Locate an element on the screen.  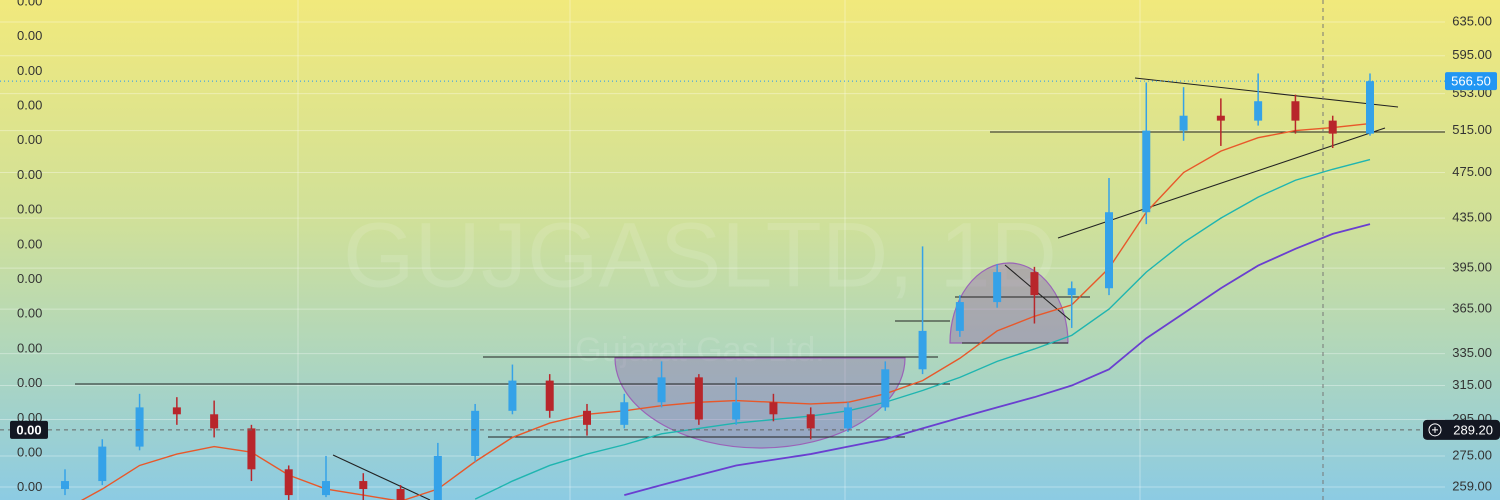
crosshair-price-label: 289.20 is located at coordinates (1473, 429).